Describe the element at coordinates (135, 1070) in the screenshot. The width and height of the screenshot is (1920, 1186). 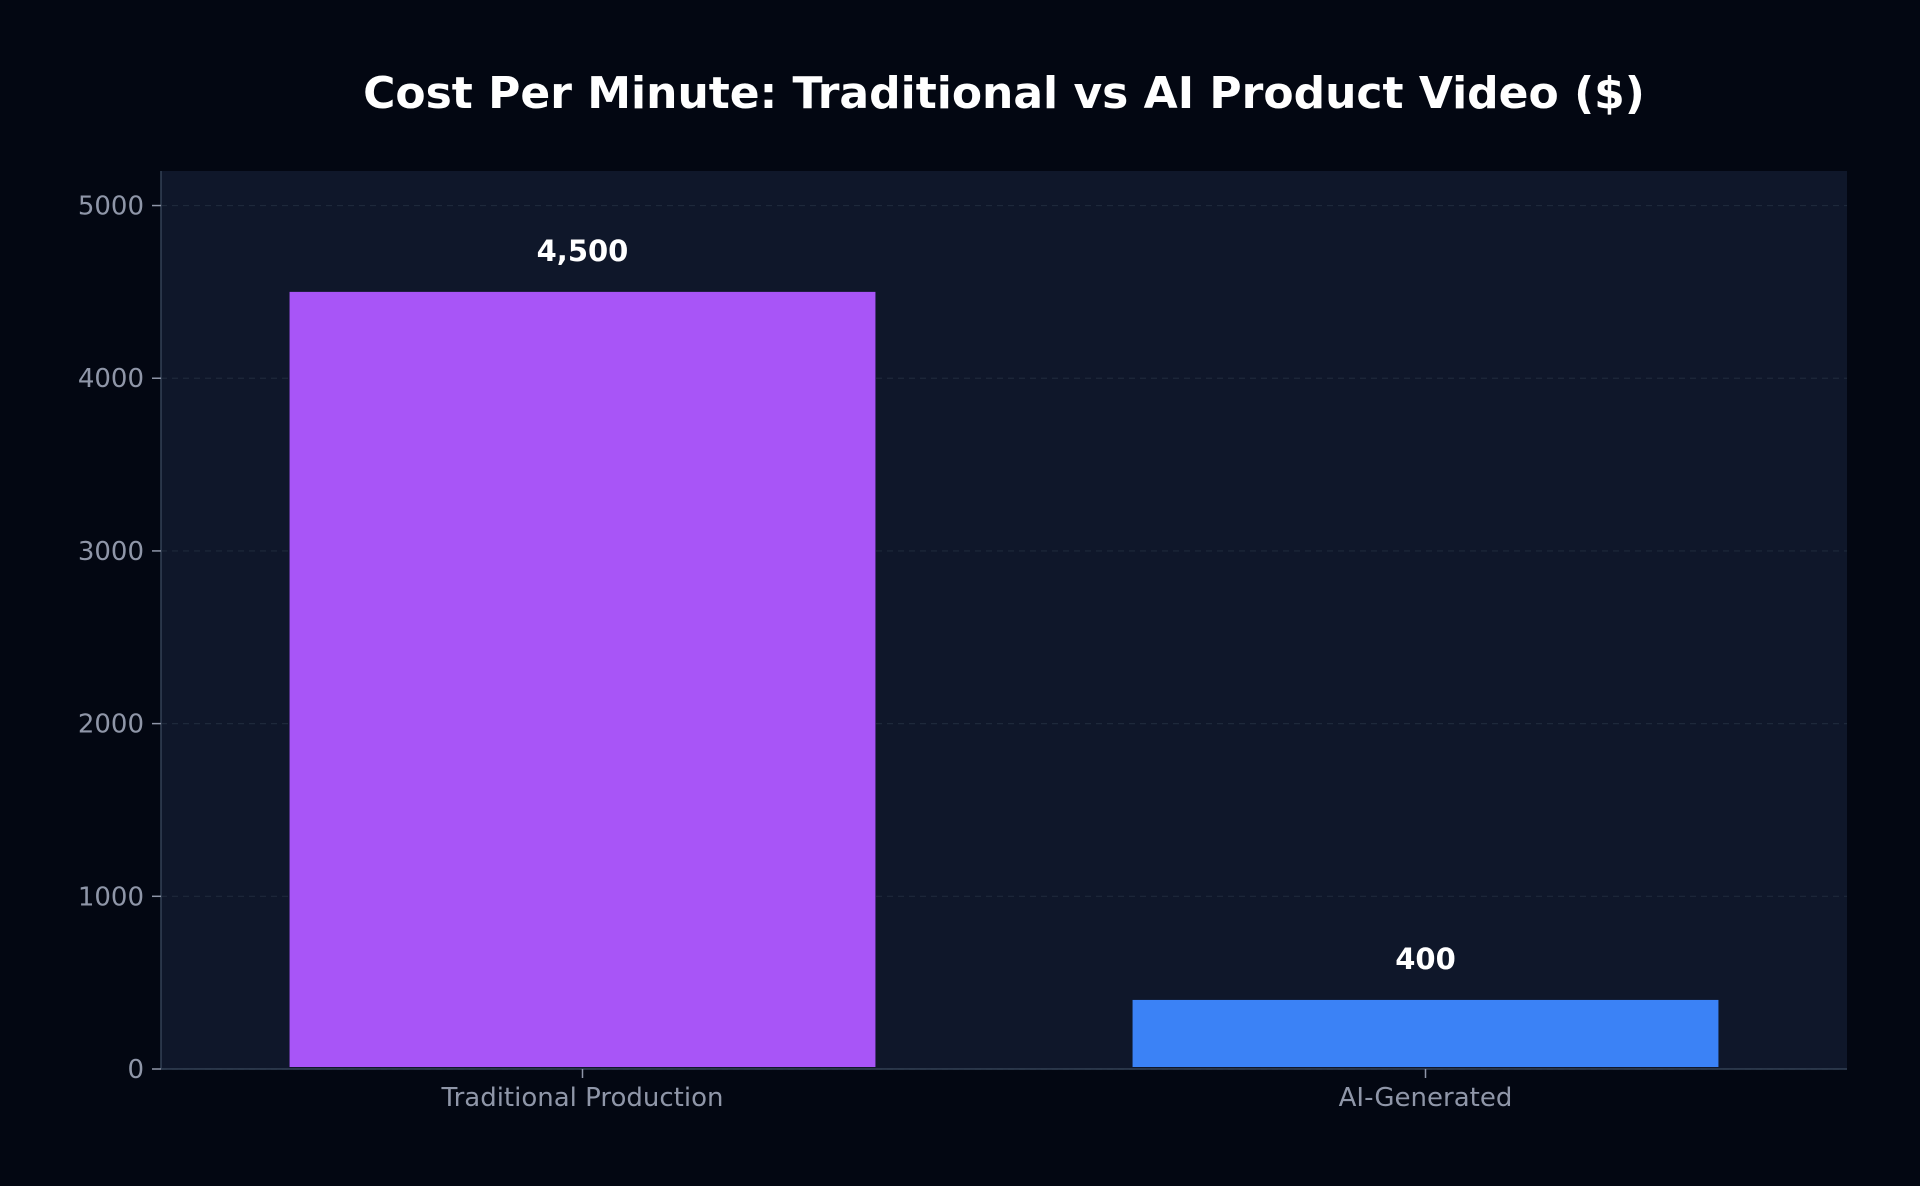
I see `y-tick-label: 0` at that location.